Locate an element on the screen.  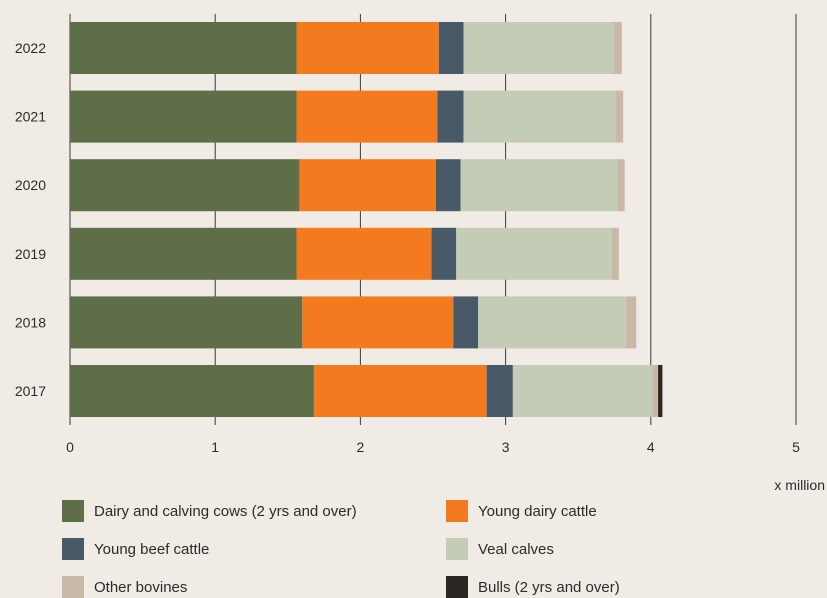
legend-item: Young beef cattle is located at coordinates (254, 549).